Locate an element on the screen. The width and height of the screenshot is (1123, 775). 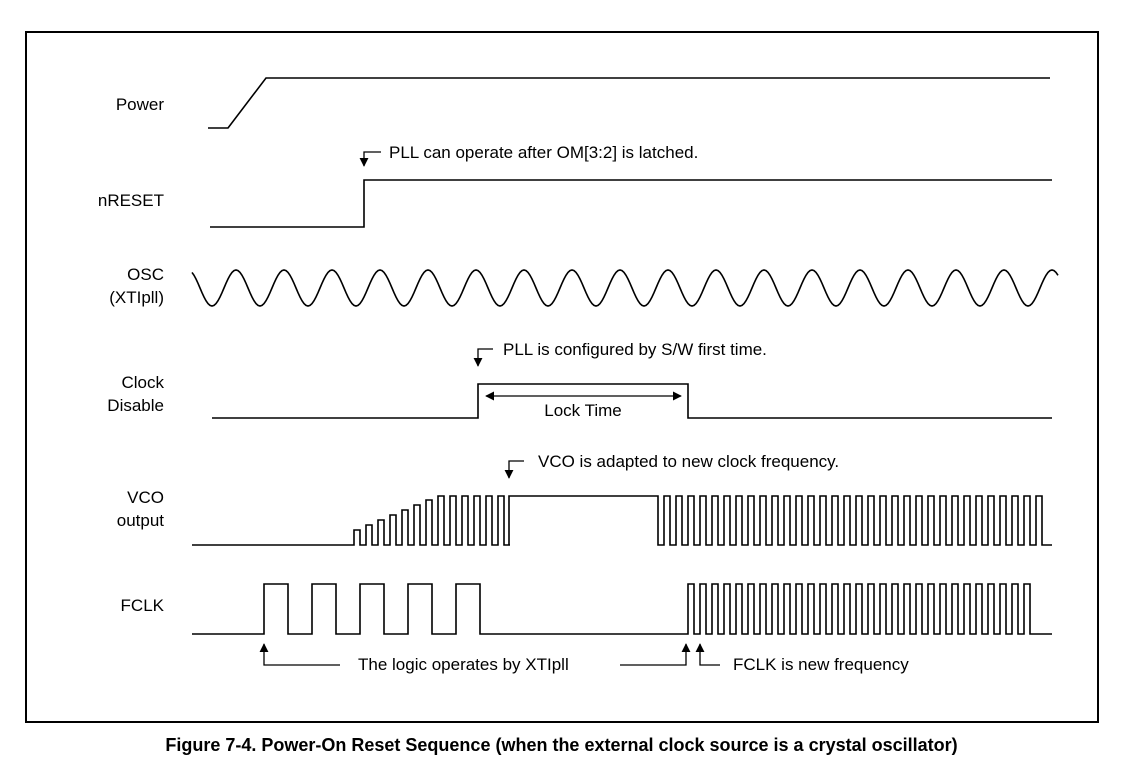
vco-adapted-note: VCO is adapted to new clock frequency. is located at coordinates (688, 461).